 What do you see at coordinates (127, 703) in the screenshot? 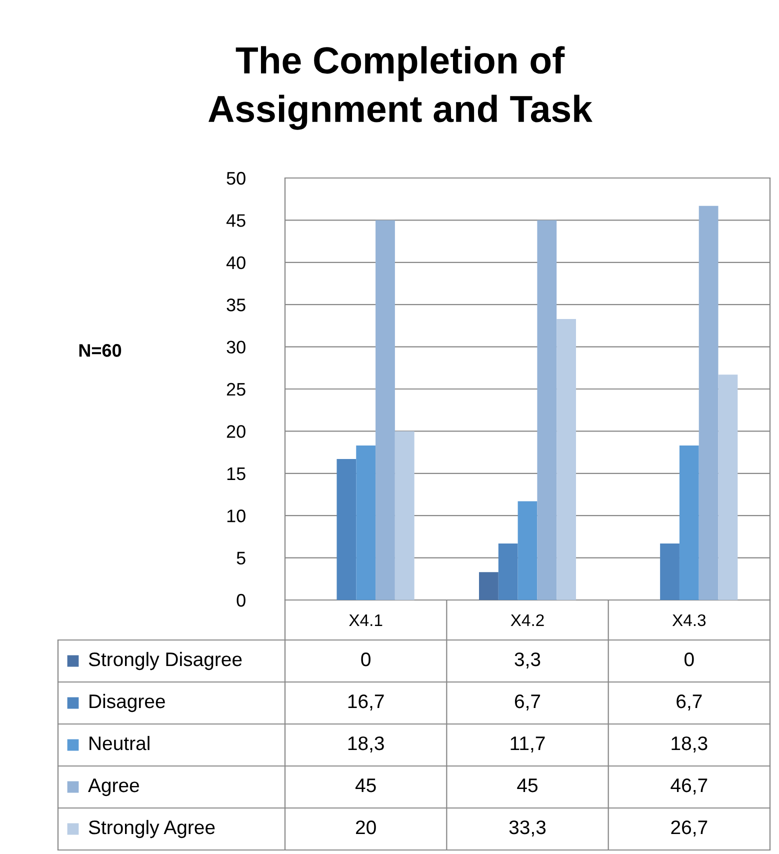
I see `legend-label: Disagree` at bounding box center [127, 703].